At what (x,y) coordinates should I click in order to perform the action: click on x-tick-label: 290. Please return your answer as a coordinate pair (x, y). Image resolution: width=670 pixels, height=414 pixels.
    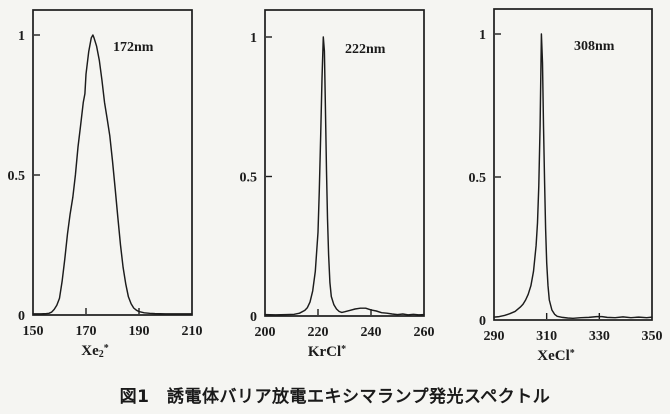
    Looking at the image, I should click on (494, 336).